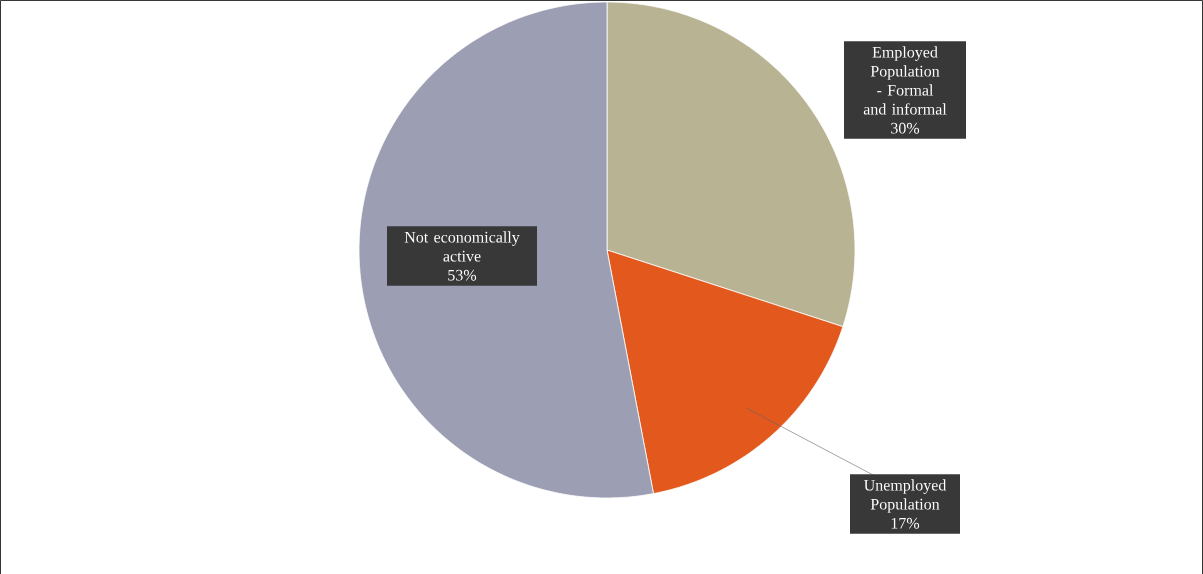 This screenshot has width=1203, height=574. What do you see at coordinates (905, 80) in the screenshot?
I see `slice-label: Employed Population - Formal and informal` at bounding box center [905, 80].